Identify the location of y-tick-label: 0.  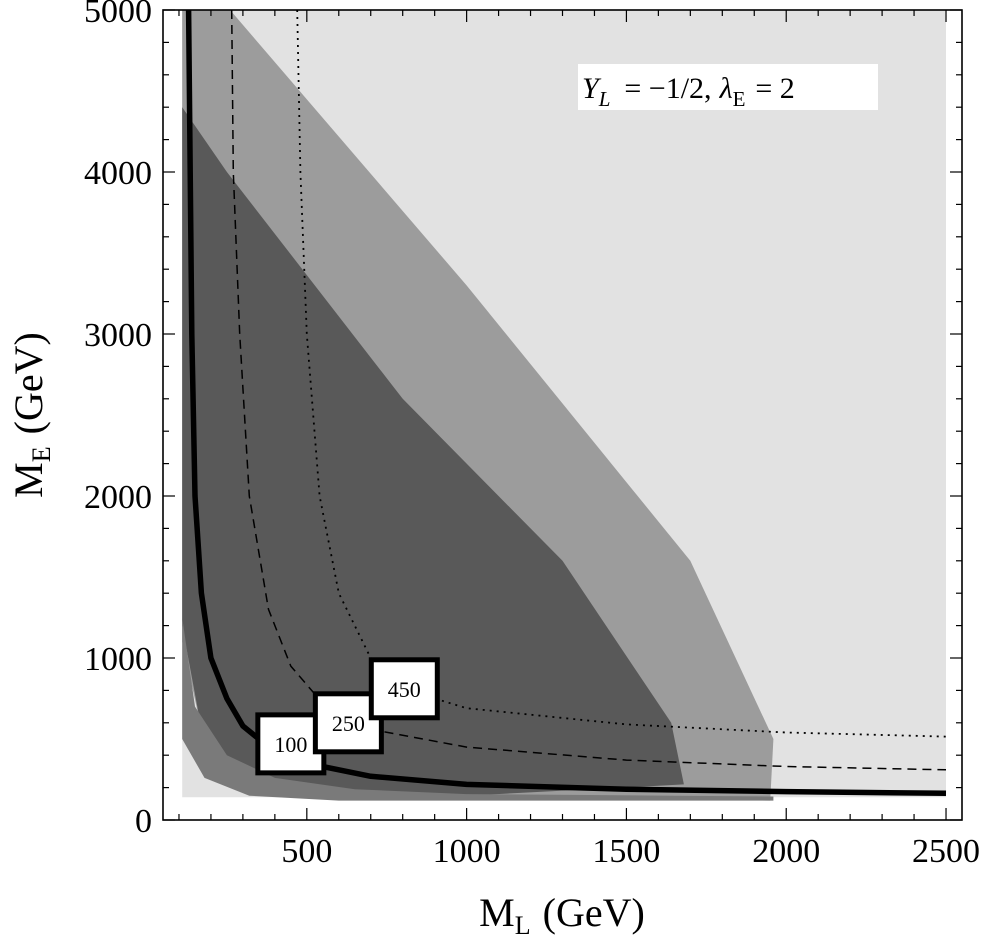
(143, 821).